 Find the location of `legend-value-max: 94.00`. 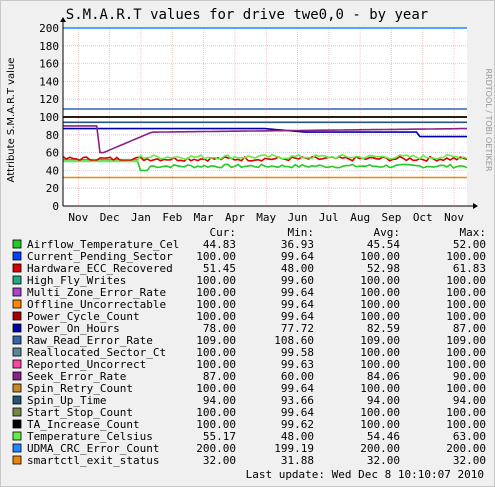

legend-value-max: 94.00 is located at coordinates (469, 400).